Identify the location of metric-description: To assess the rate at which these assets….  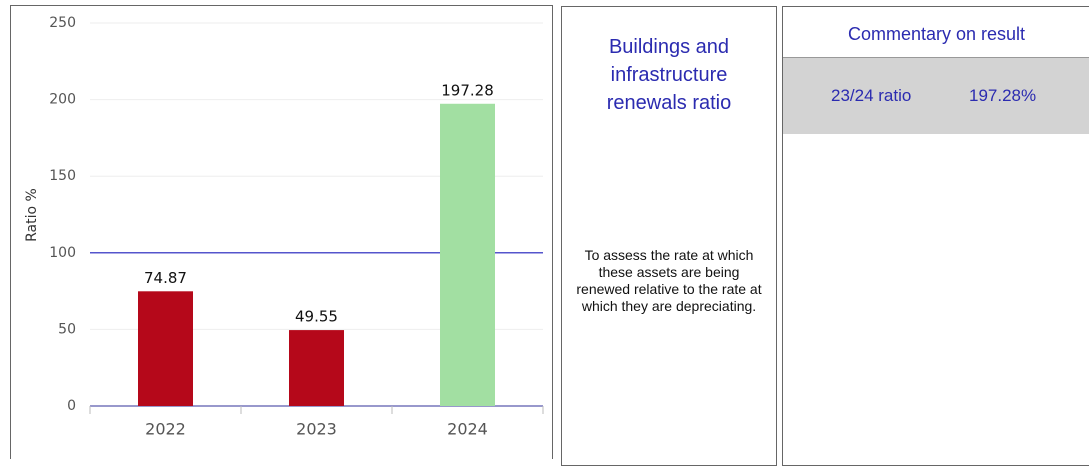
(669, 280).